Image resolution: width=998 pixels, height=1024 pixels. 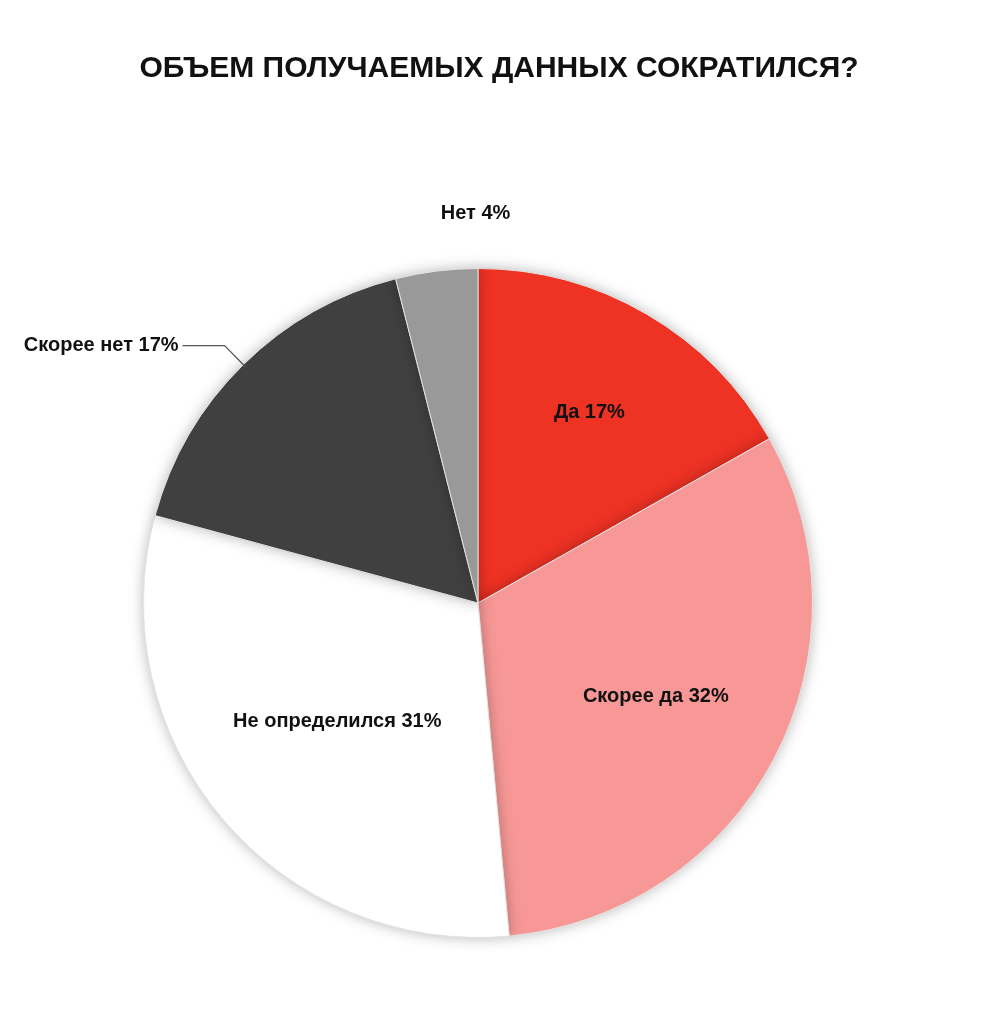 I want to click on slice-label: Не определился 31%, so click(x=337, y=720).